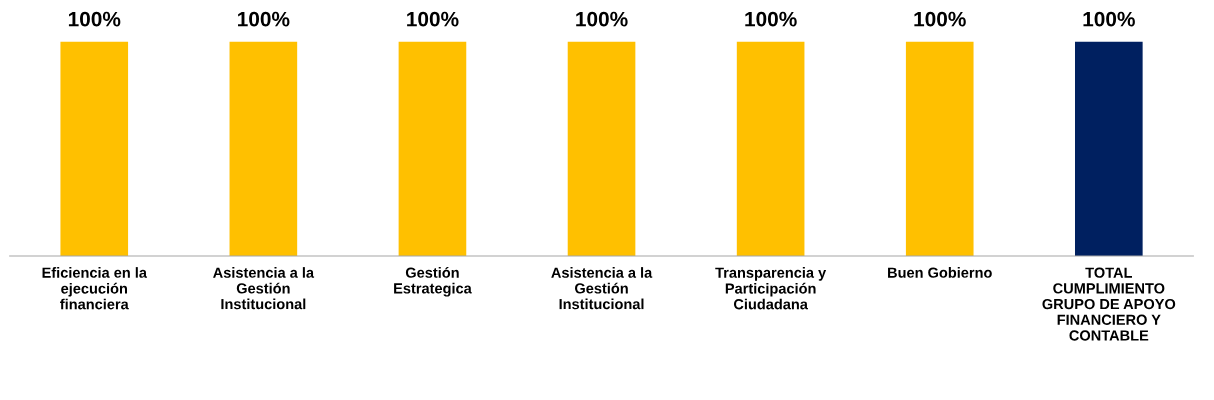 The height and width of the screenshot is (400, 1214). I want to click on x-tick-label: Gestión Estrategica, so click(433, 281).